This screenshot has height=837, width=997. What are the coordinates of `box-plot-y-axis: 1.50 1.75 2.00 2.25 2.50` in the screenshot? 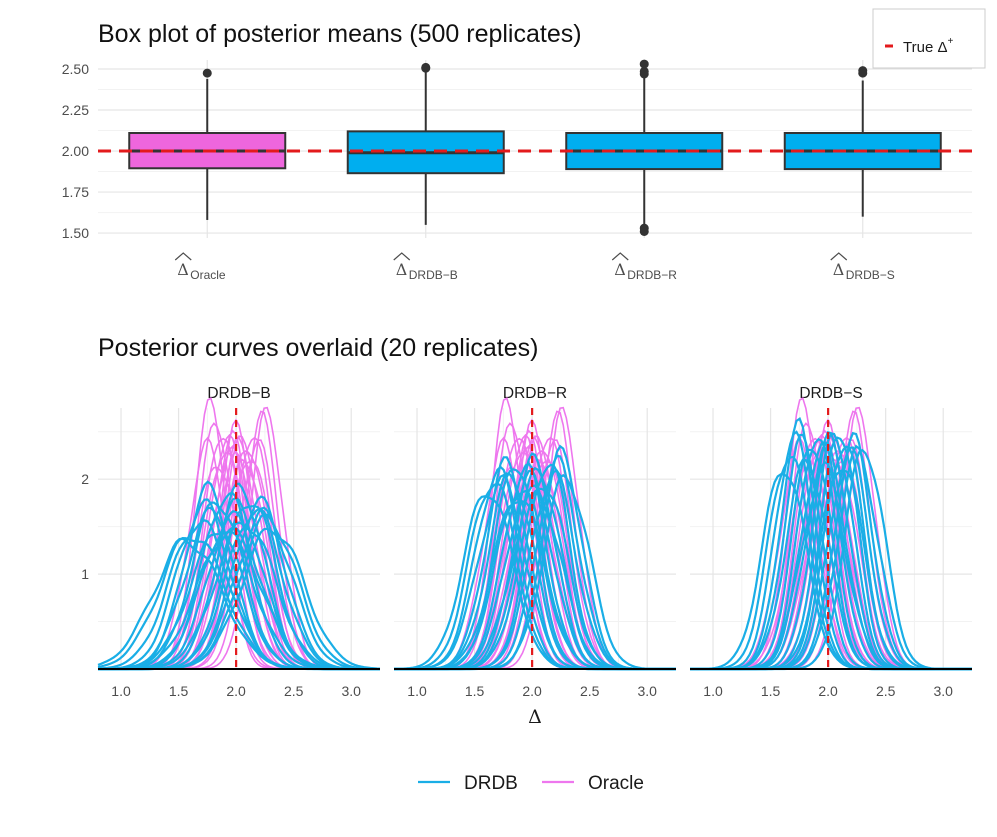 It's located at (75, 151).